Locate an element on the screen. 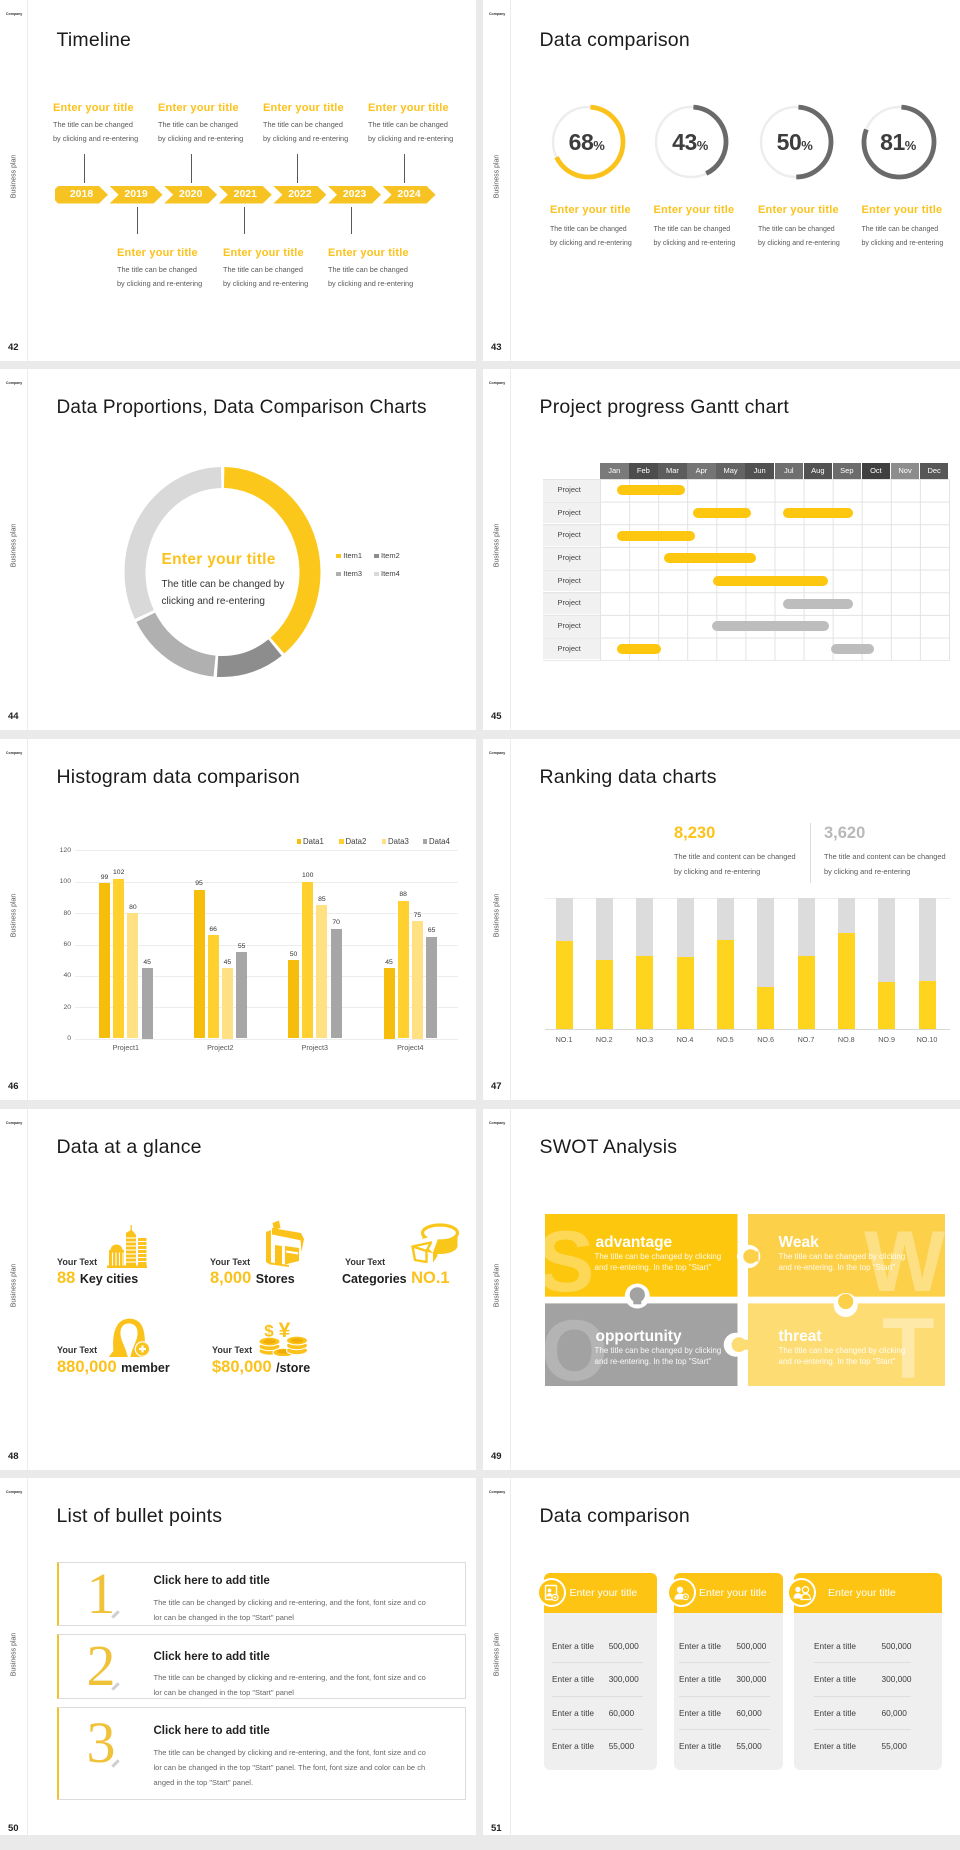  svg-text: S is located at coordinates (569, 1262).